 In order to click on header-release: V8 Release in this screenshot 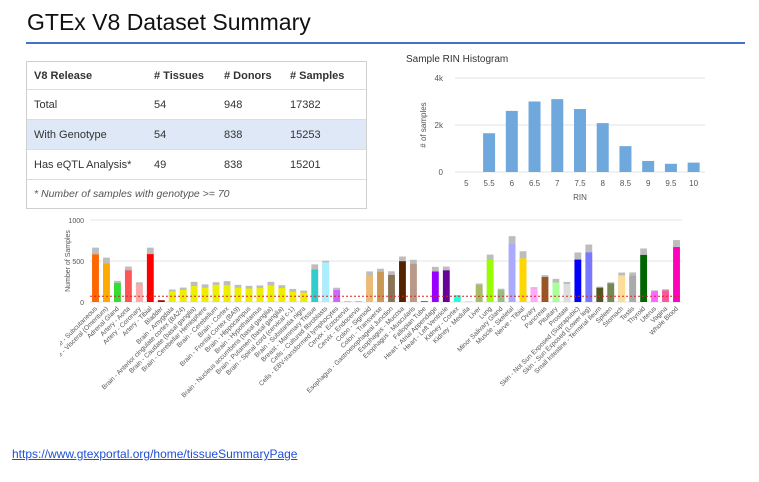, I will do `click(63, 75)`.